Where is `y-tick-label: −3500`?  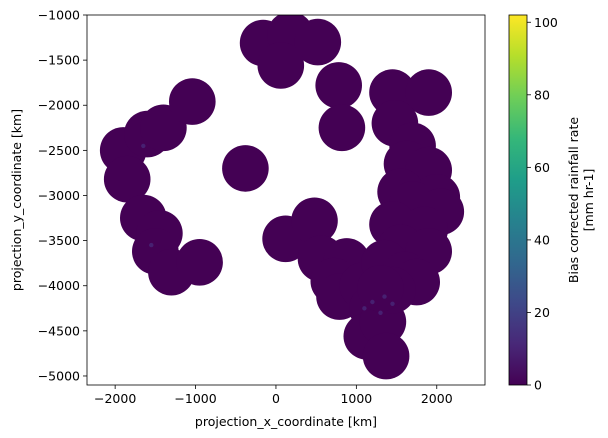 y-tick-label: −3500 is located at coordinates (59, 240).